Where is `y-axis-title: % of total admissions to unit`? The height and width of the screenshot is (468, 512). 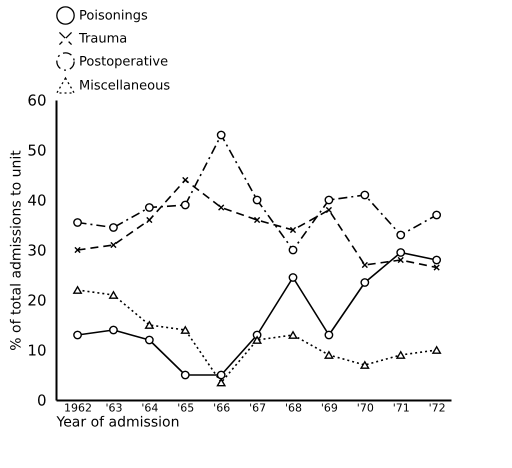 y-axis-title: % of total admissions to unit is located at coordinates (16, 250).